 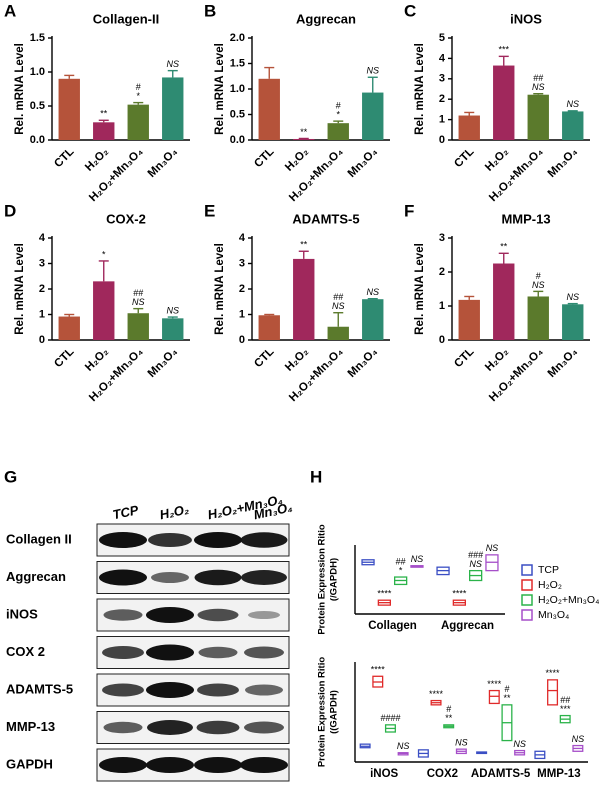 What do you see at coordinates (10, 210) in the screenshot?
I see `panel-letter: D` at bounding box center [10, 210].